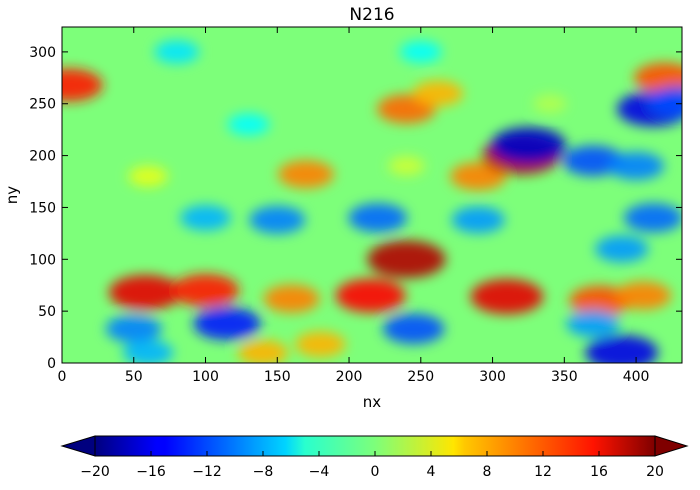 This screenshot has width=700, height=490. What do you see at coordinates (95, 472) in the screenshot?
I see `colorbar-tick-label: −20` at bounding box center [95, 472].